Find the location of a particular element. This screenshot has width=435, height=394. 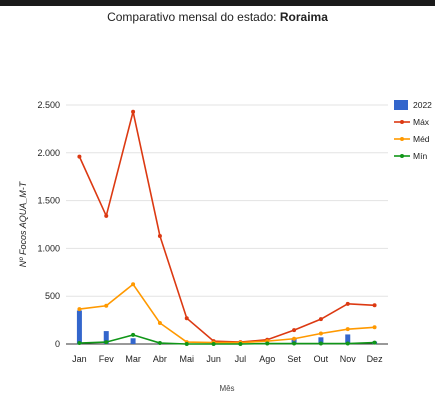

y-tick-label: 2.000 is located at coordinates (48, 153).